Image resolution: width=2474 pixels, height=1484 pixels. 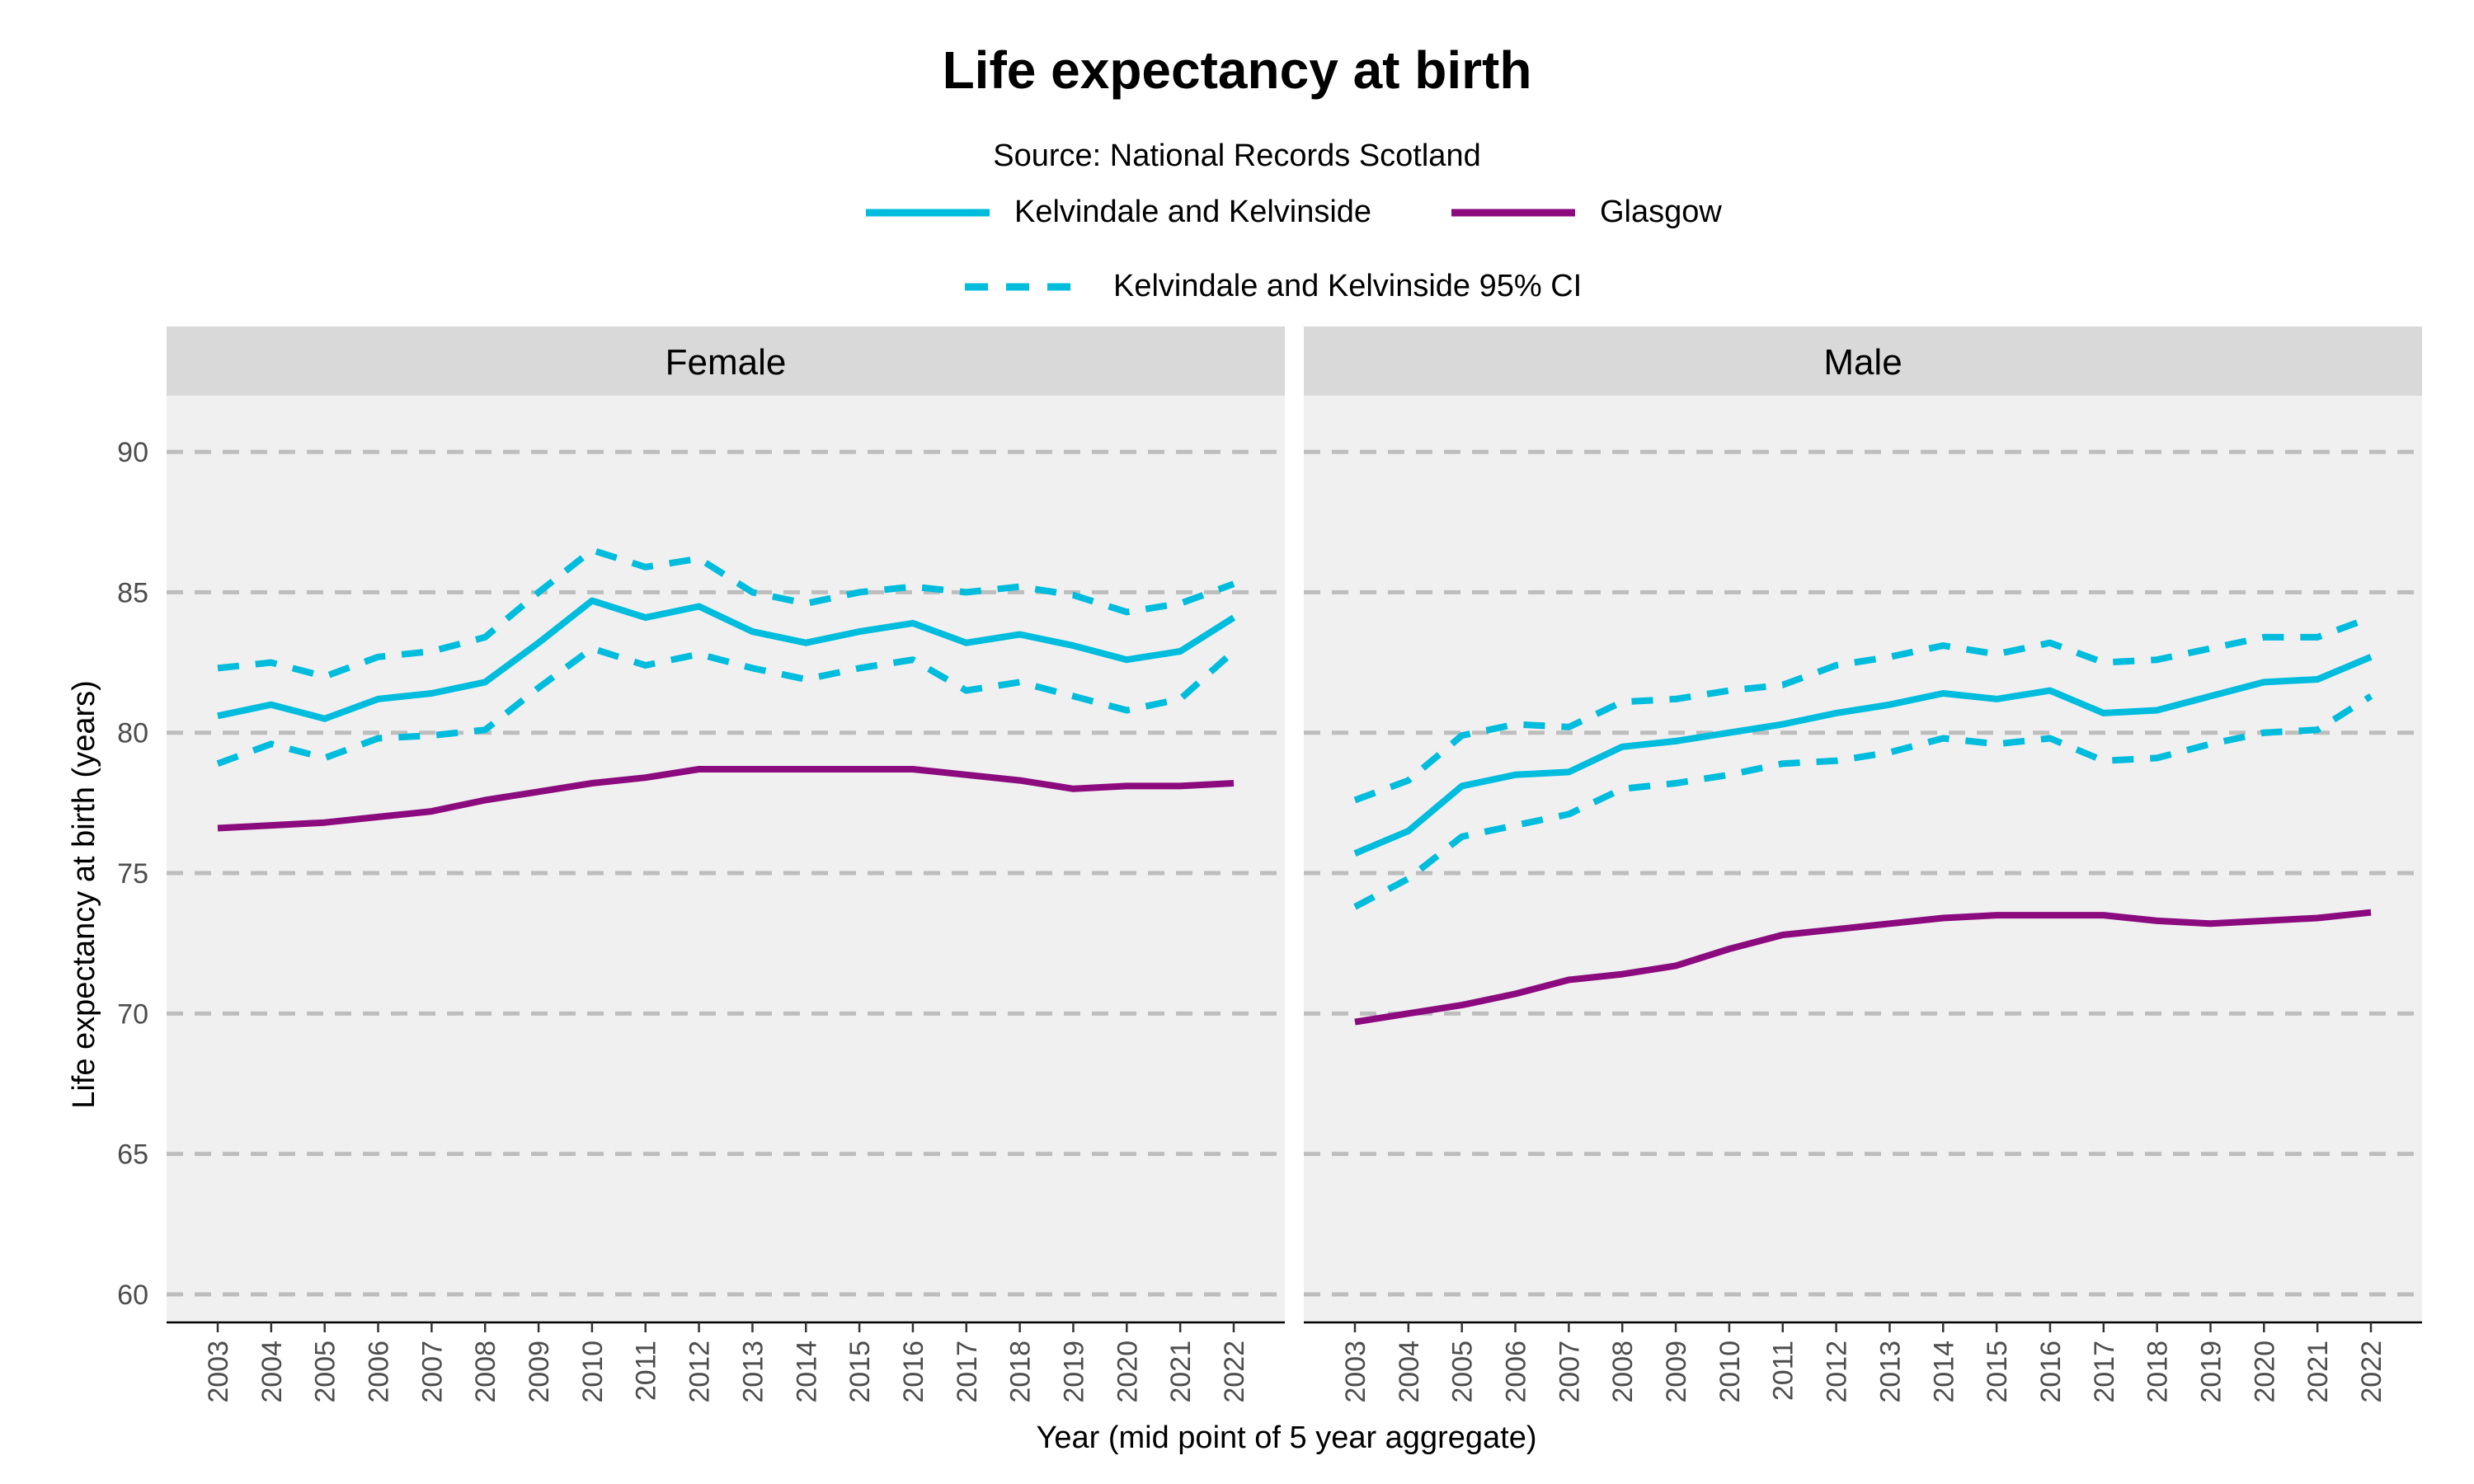 What do you see at coordinates (1348, 286) in the screenshot?
I see `legend-label-ci: Kelvindale and Kelvinside 95% CI` at bounding box center [1348, 286].